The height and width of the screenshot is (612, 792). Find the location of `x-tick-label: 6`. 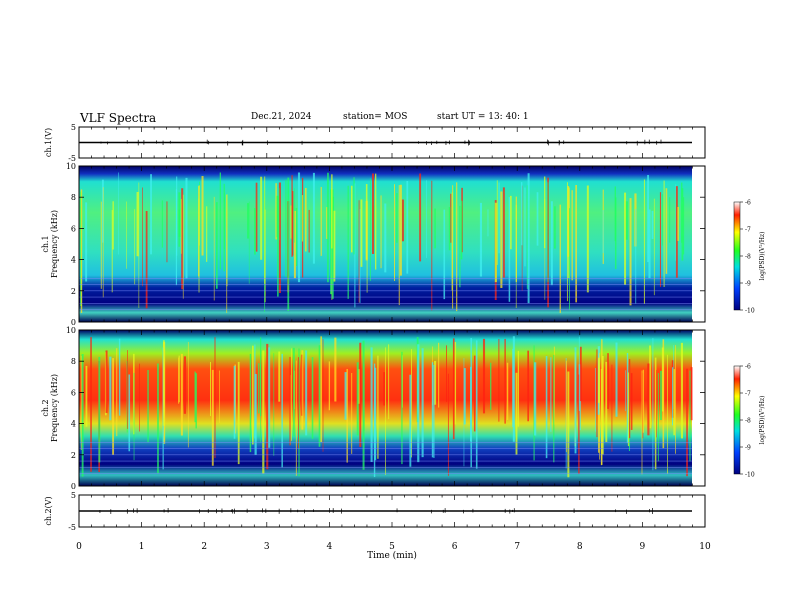

x-tick-label: 6 is located at coordinates (455, 547).